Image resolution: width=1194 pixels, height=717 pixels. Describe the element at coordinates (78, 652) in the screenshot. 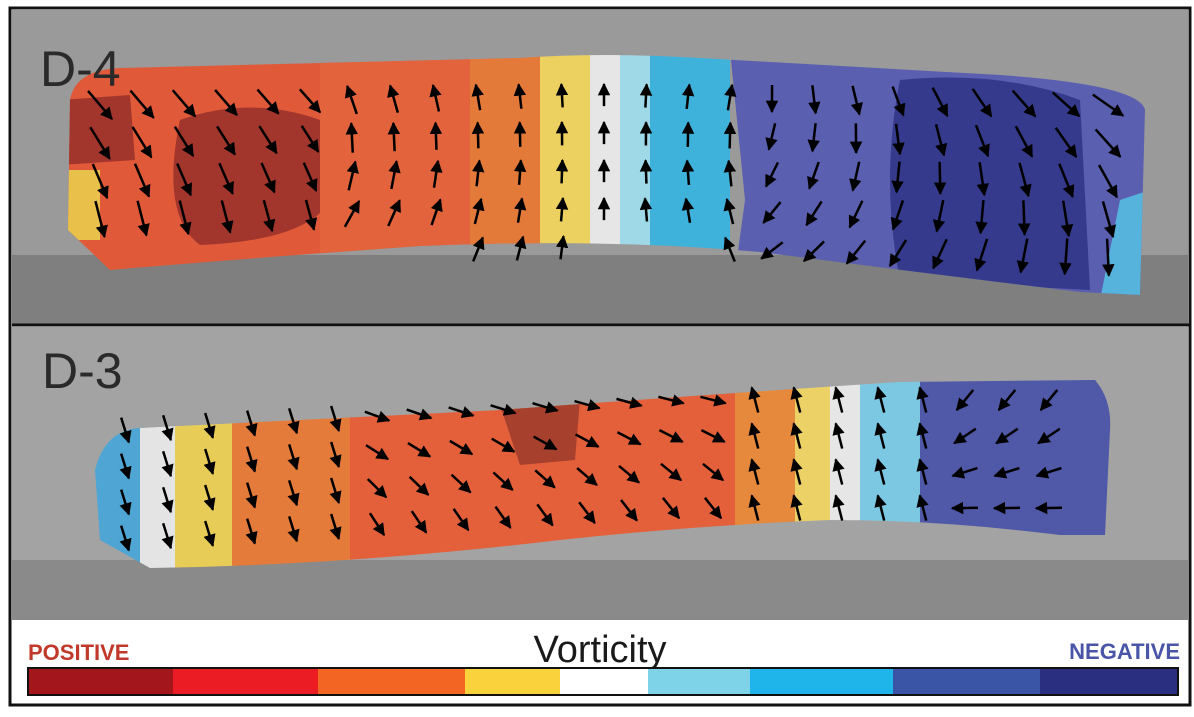

I see `legend-positive: POSITIVE` at that location.